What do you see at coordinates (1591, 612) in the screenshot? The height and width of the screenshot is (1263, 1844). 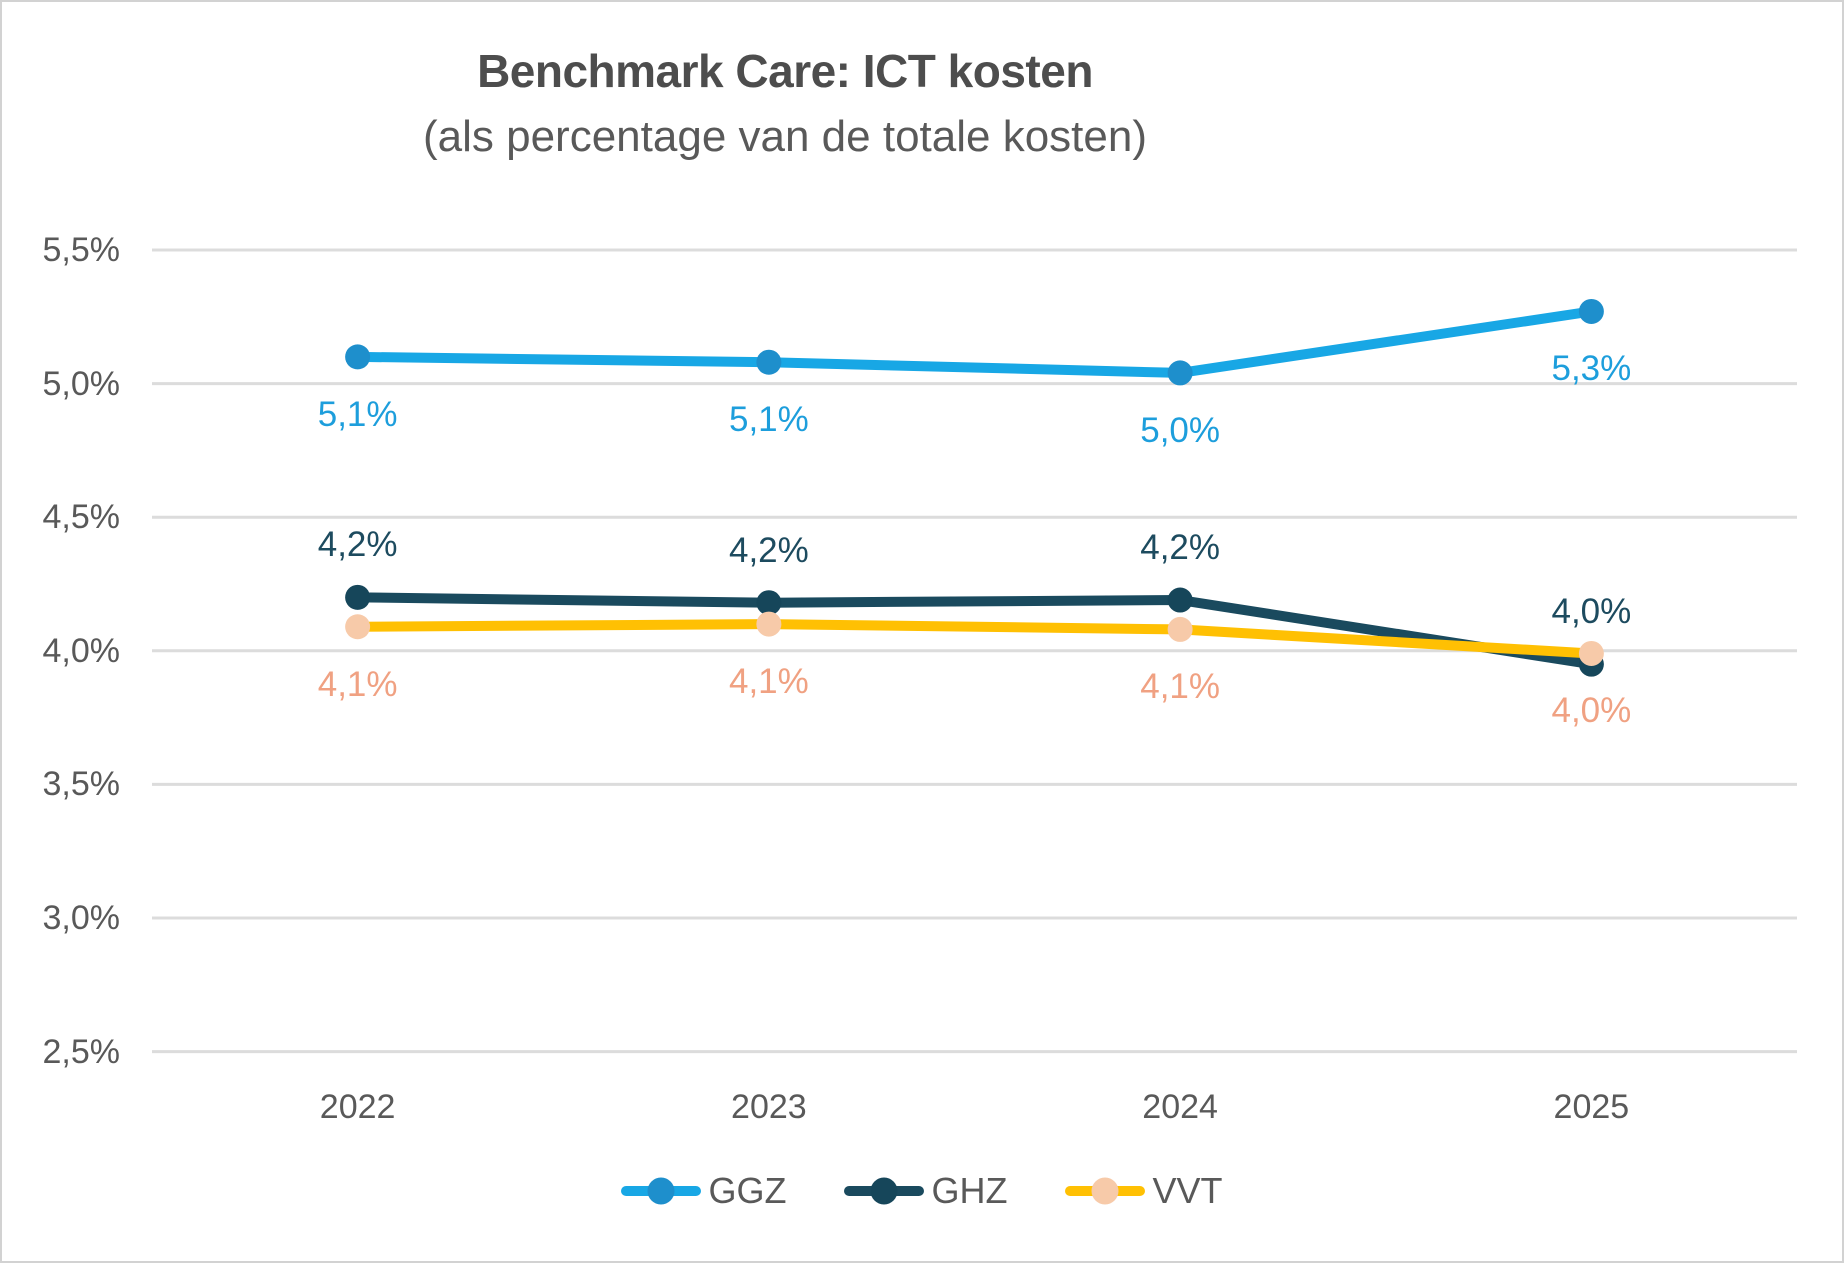 I see `data-label-ghz: 4,0%` at bounding box center [1591, 612].